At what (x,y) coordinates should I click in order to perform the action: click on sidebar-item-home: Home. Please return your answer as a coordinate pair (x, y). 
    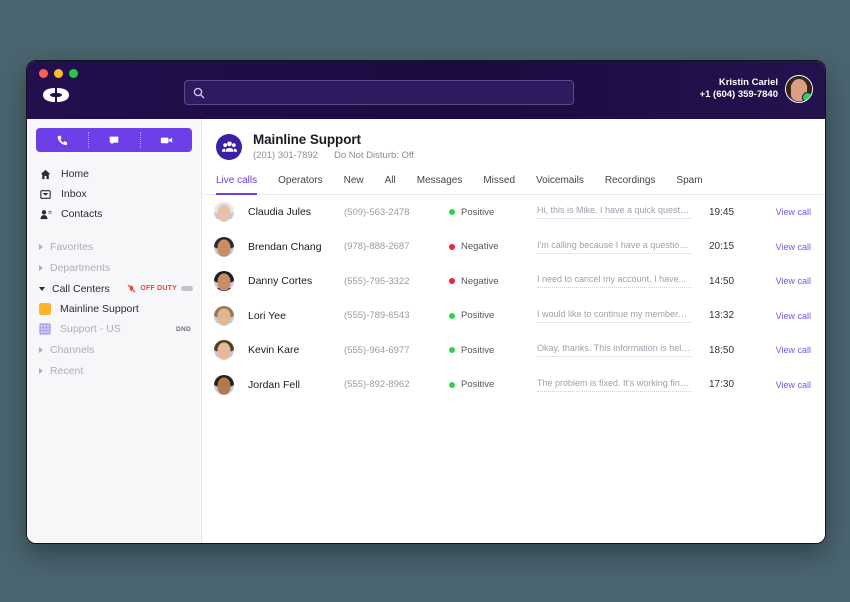
    Looking at the image, I should click on (114, 174).